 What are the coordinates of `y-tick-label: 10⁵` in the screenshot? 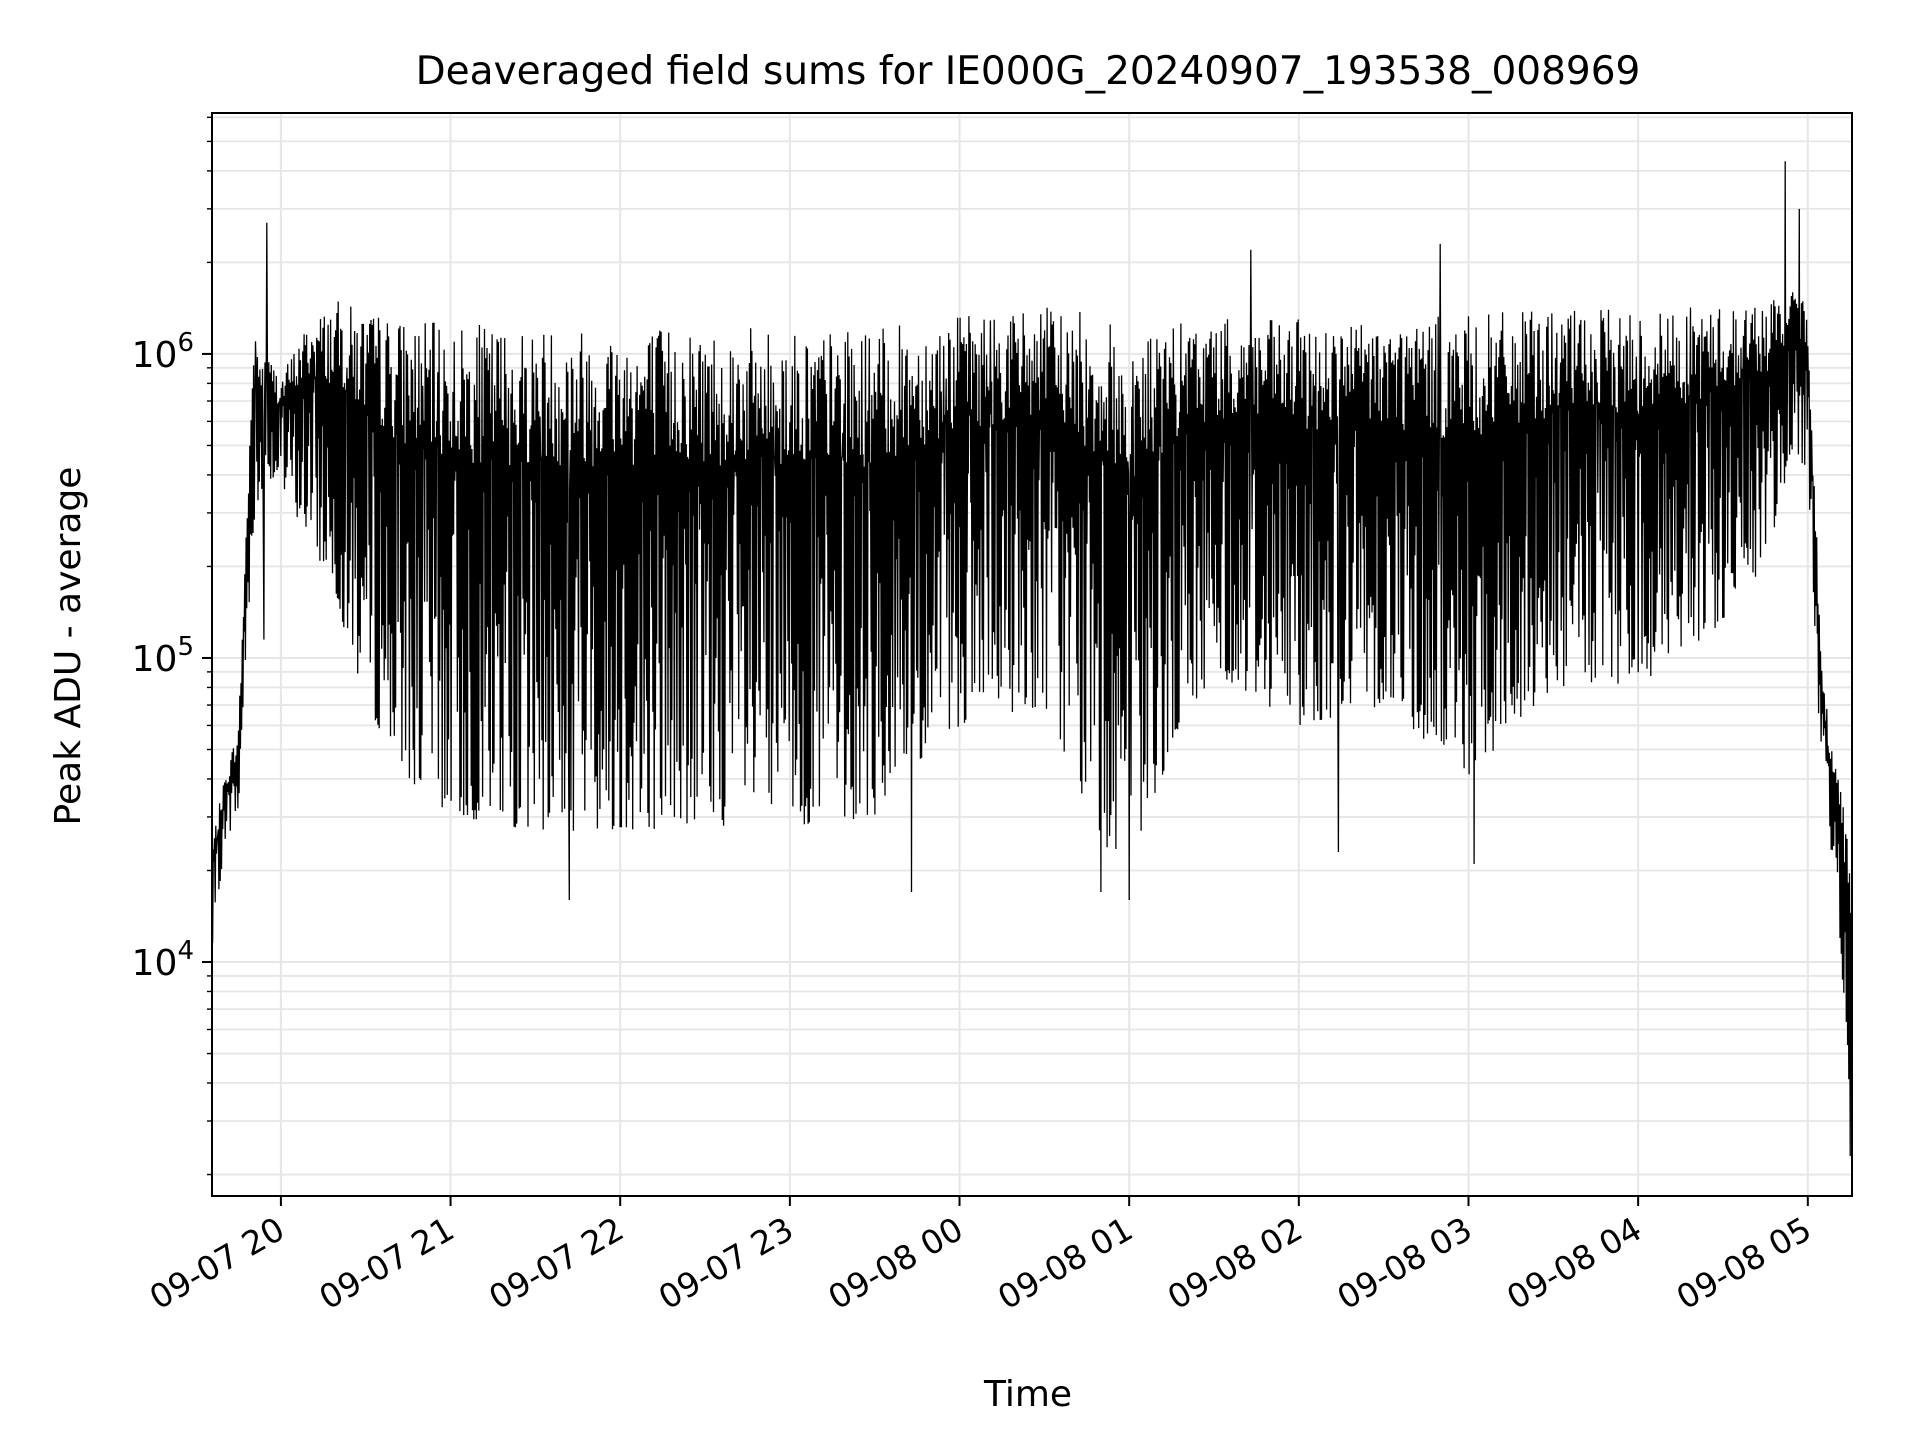 It's located at (163, 656).